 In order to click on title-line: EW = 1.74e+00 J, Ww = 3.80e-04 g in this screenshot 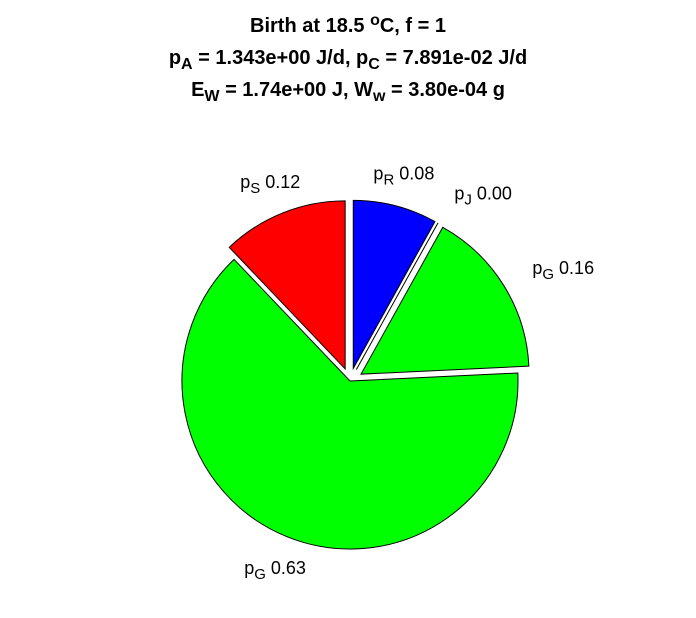, I will do `click(348, 92)`.